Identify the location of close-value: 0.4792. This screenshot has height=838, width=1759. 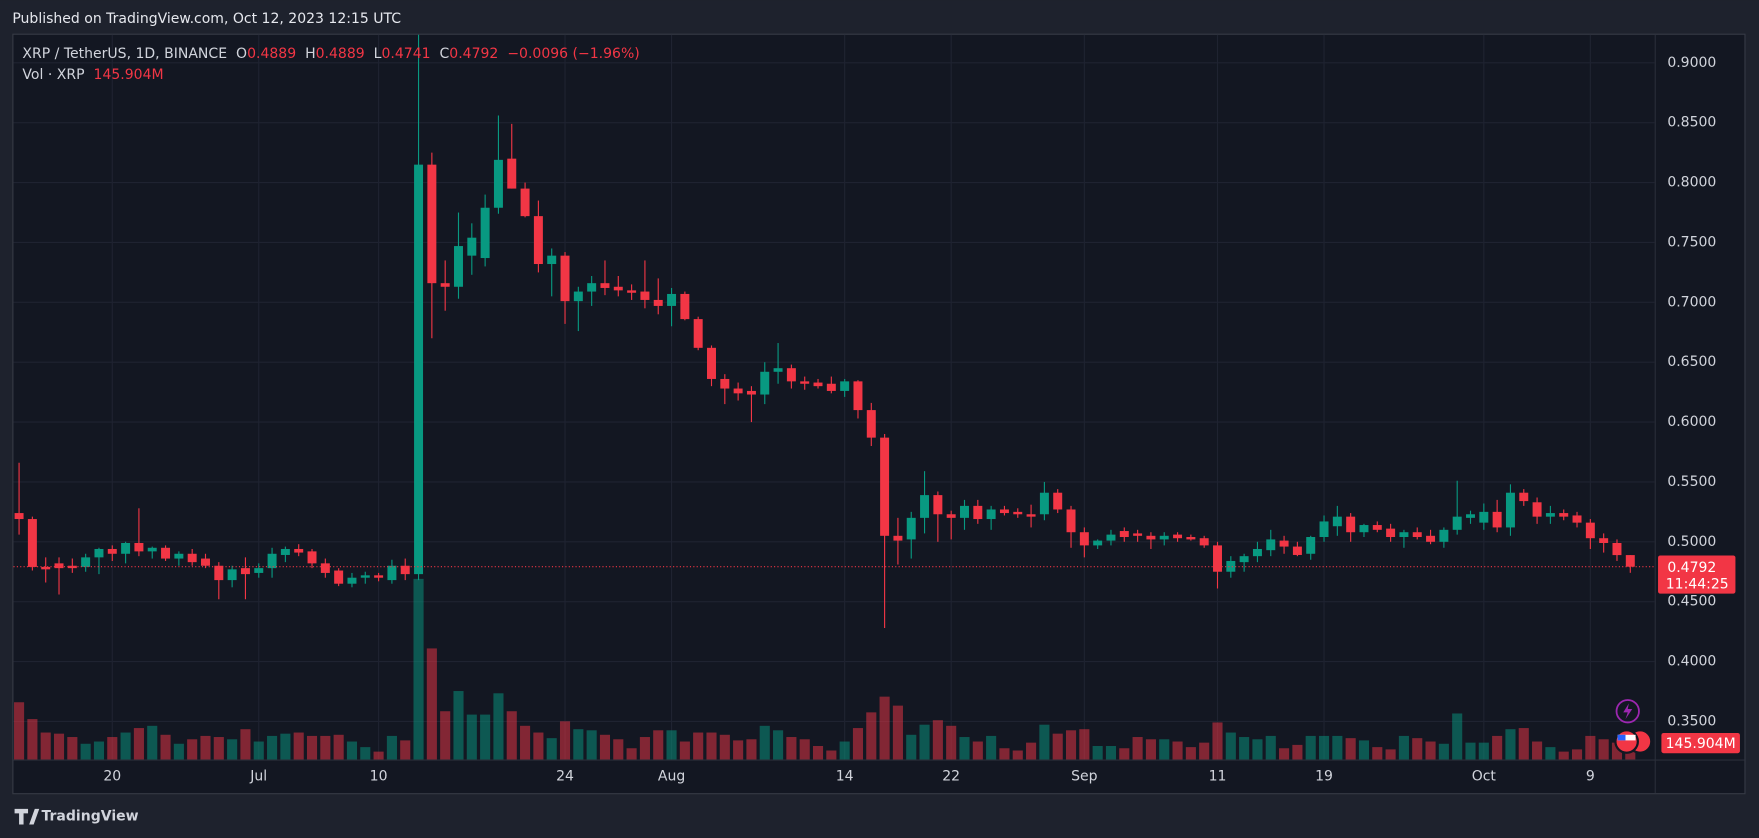
(473, 54).